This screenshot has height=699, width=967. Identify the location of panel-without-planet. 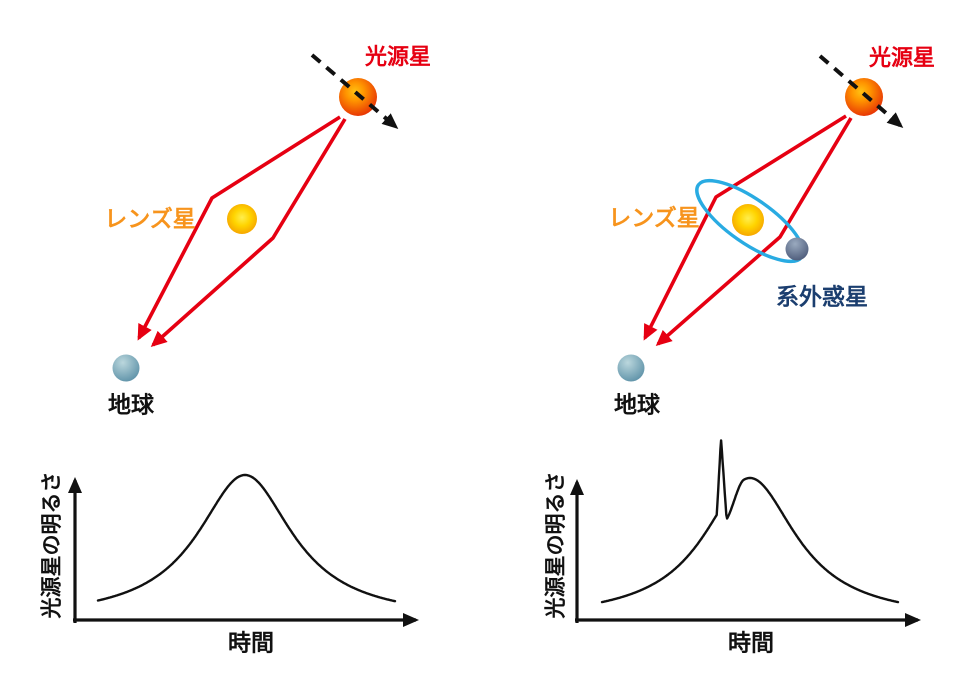
(255, 217).